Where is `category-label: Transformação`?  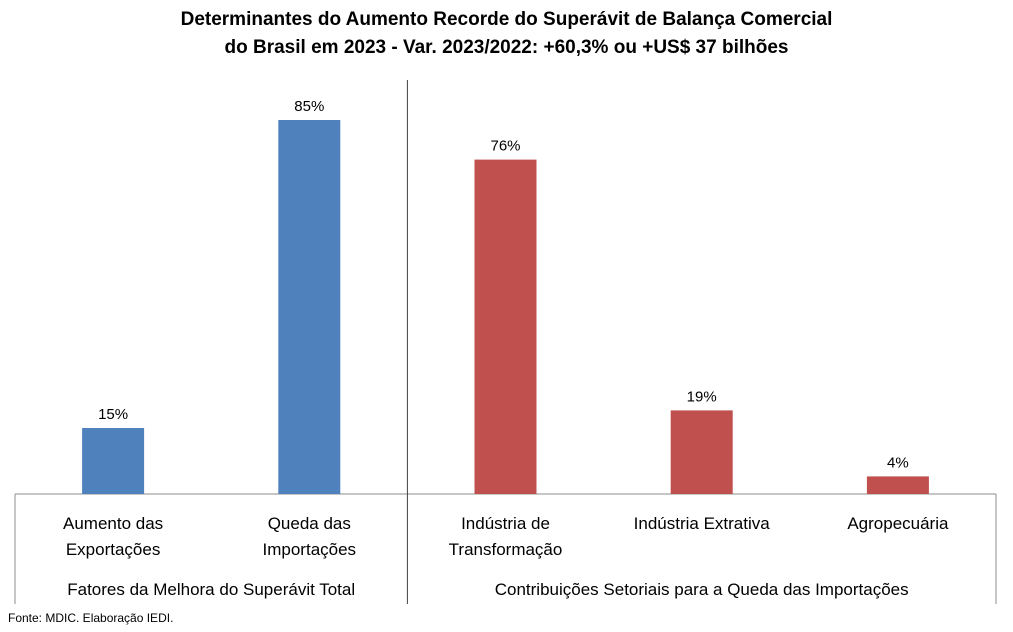 category-label: Transformação is located at coordinates (506, 549).